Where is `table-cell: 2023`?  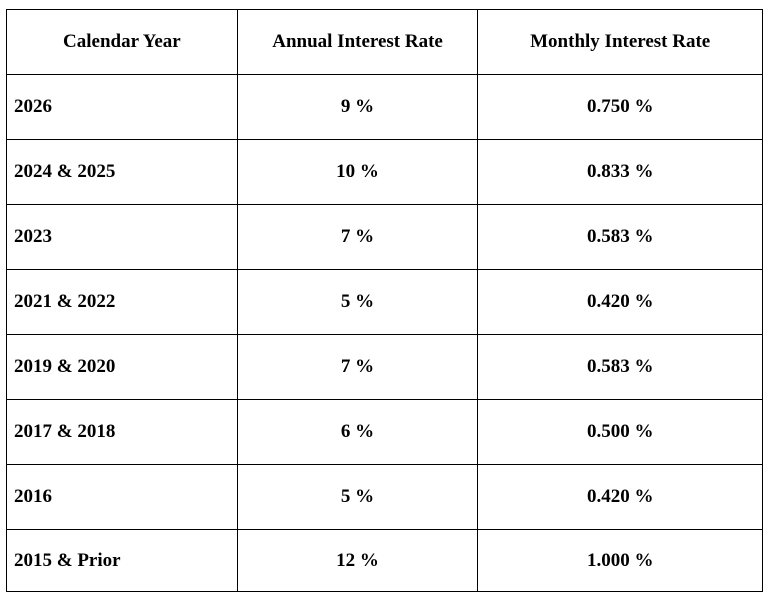 table-cell: 2023 is located at coordinates (122, 237).